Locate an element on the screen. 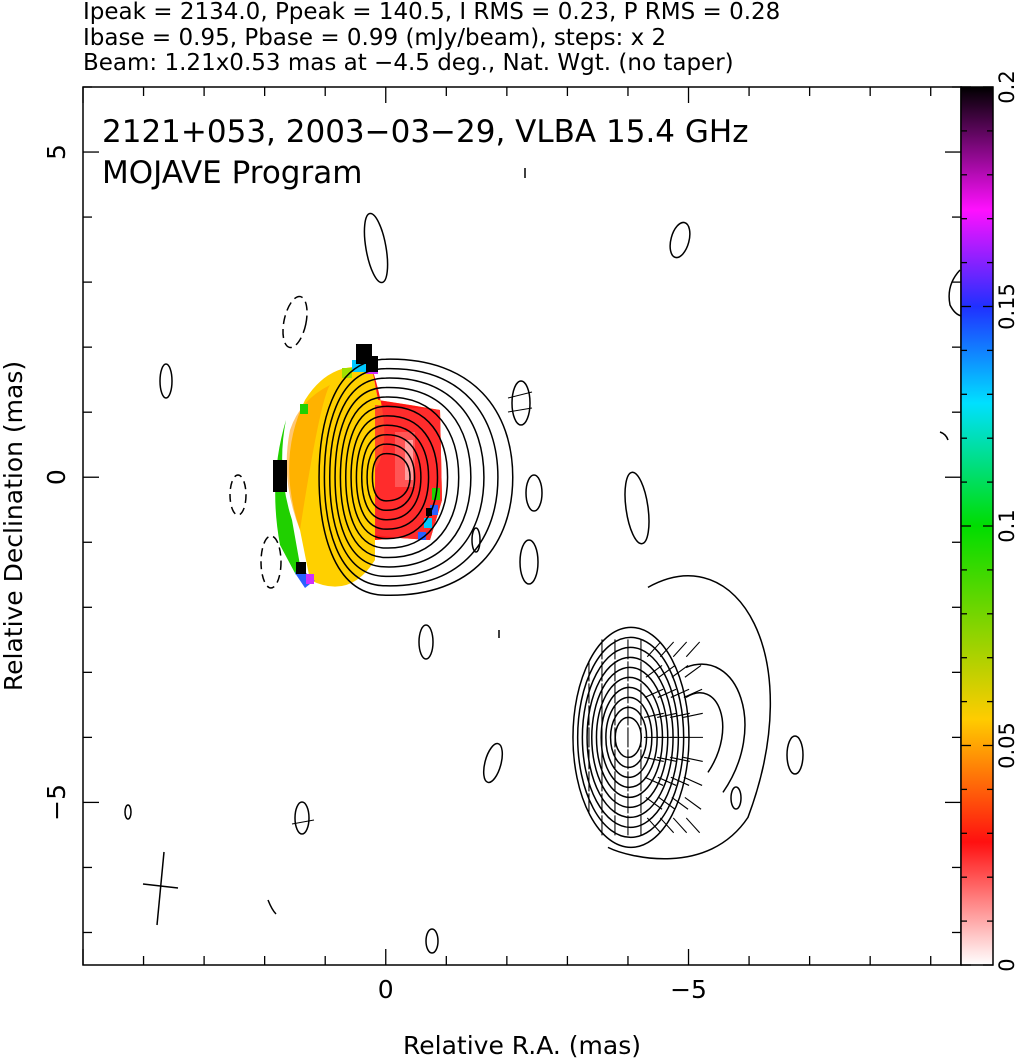  x-tick-label: 0 is located at coordinates (386, 989).